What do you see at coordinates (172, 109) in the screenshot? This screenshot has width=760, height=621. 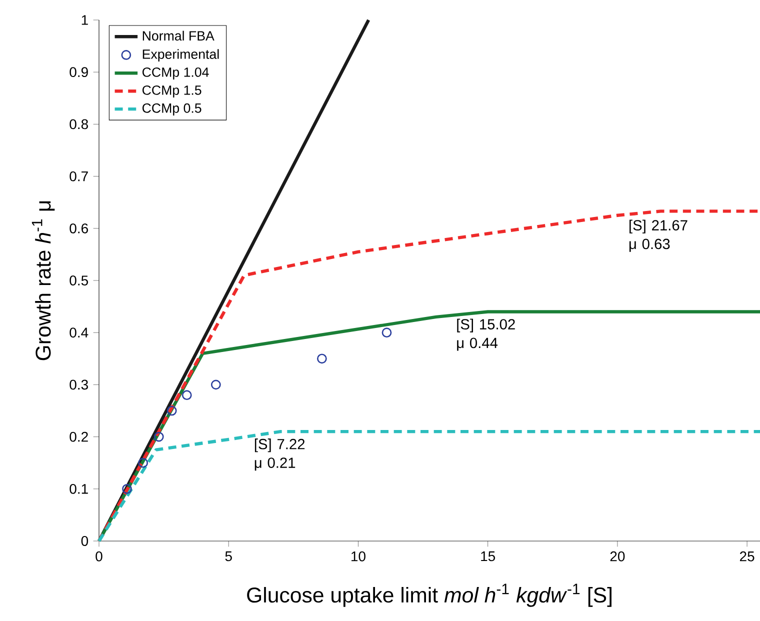 I see `legend-label: CCMp 0.5` at bounding box center [172, 109].